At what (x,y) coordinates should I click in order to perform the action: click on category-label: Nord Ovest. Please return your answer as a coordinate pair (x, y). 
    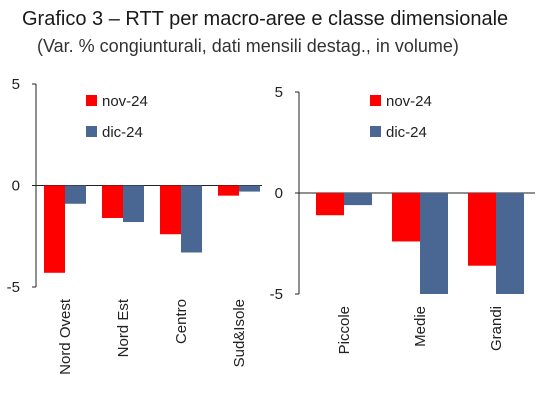
    Looking at the image, I should click on (65, 336).